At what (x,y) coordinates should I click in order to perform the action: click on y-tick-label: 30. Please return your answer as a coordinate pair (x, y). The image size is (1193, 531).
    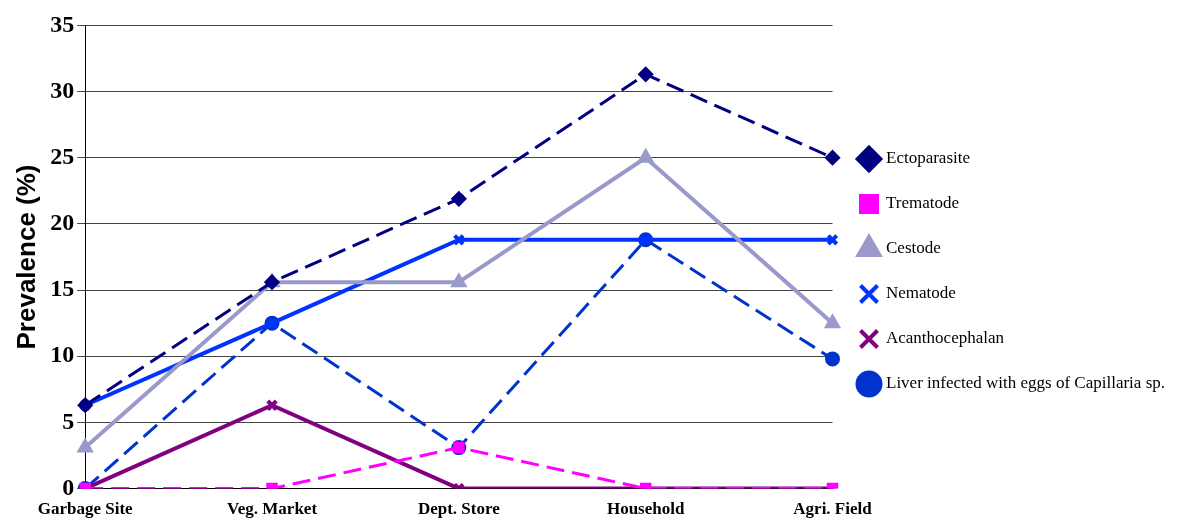
    Looking at the image, I should click on (62, 89).